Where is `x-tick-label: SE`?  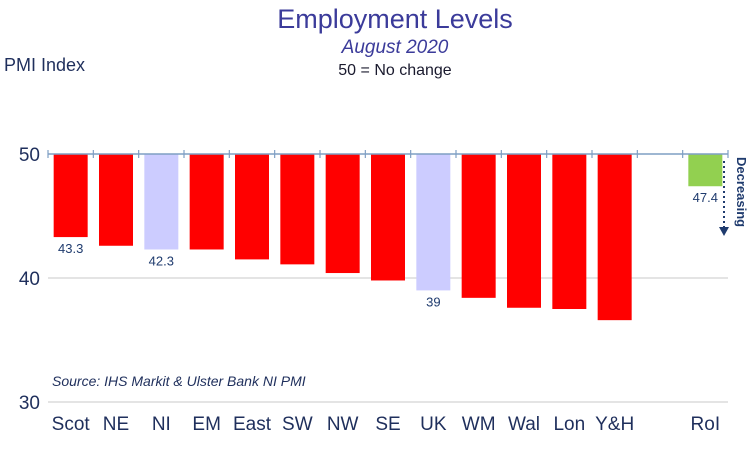 x-tick-label: SE is located at coordinates (387, 424).